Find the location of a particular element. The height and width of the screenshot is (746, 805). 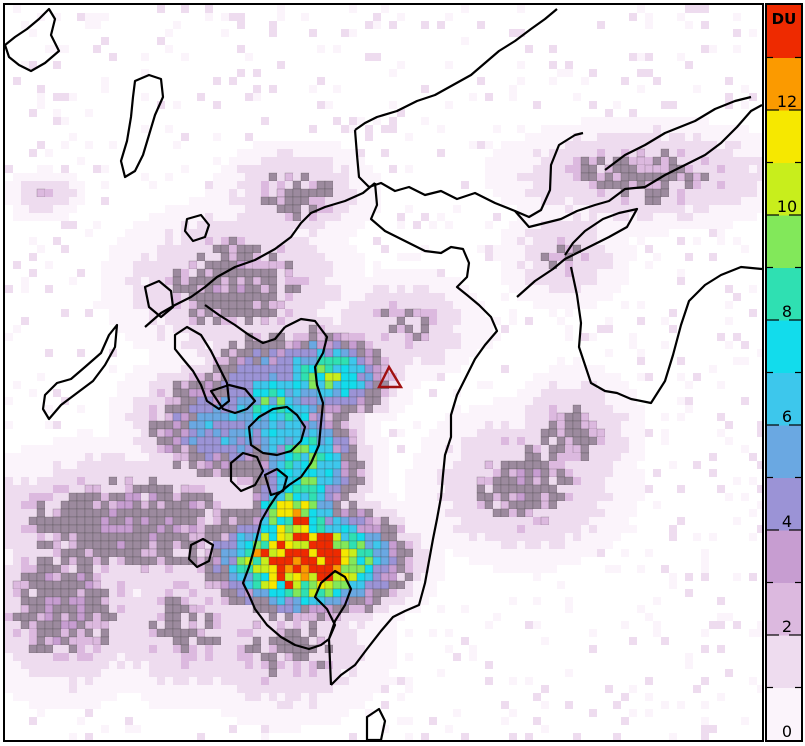

coastline-inland-sea is located at coordinates (678, 133).